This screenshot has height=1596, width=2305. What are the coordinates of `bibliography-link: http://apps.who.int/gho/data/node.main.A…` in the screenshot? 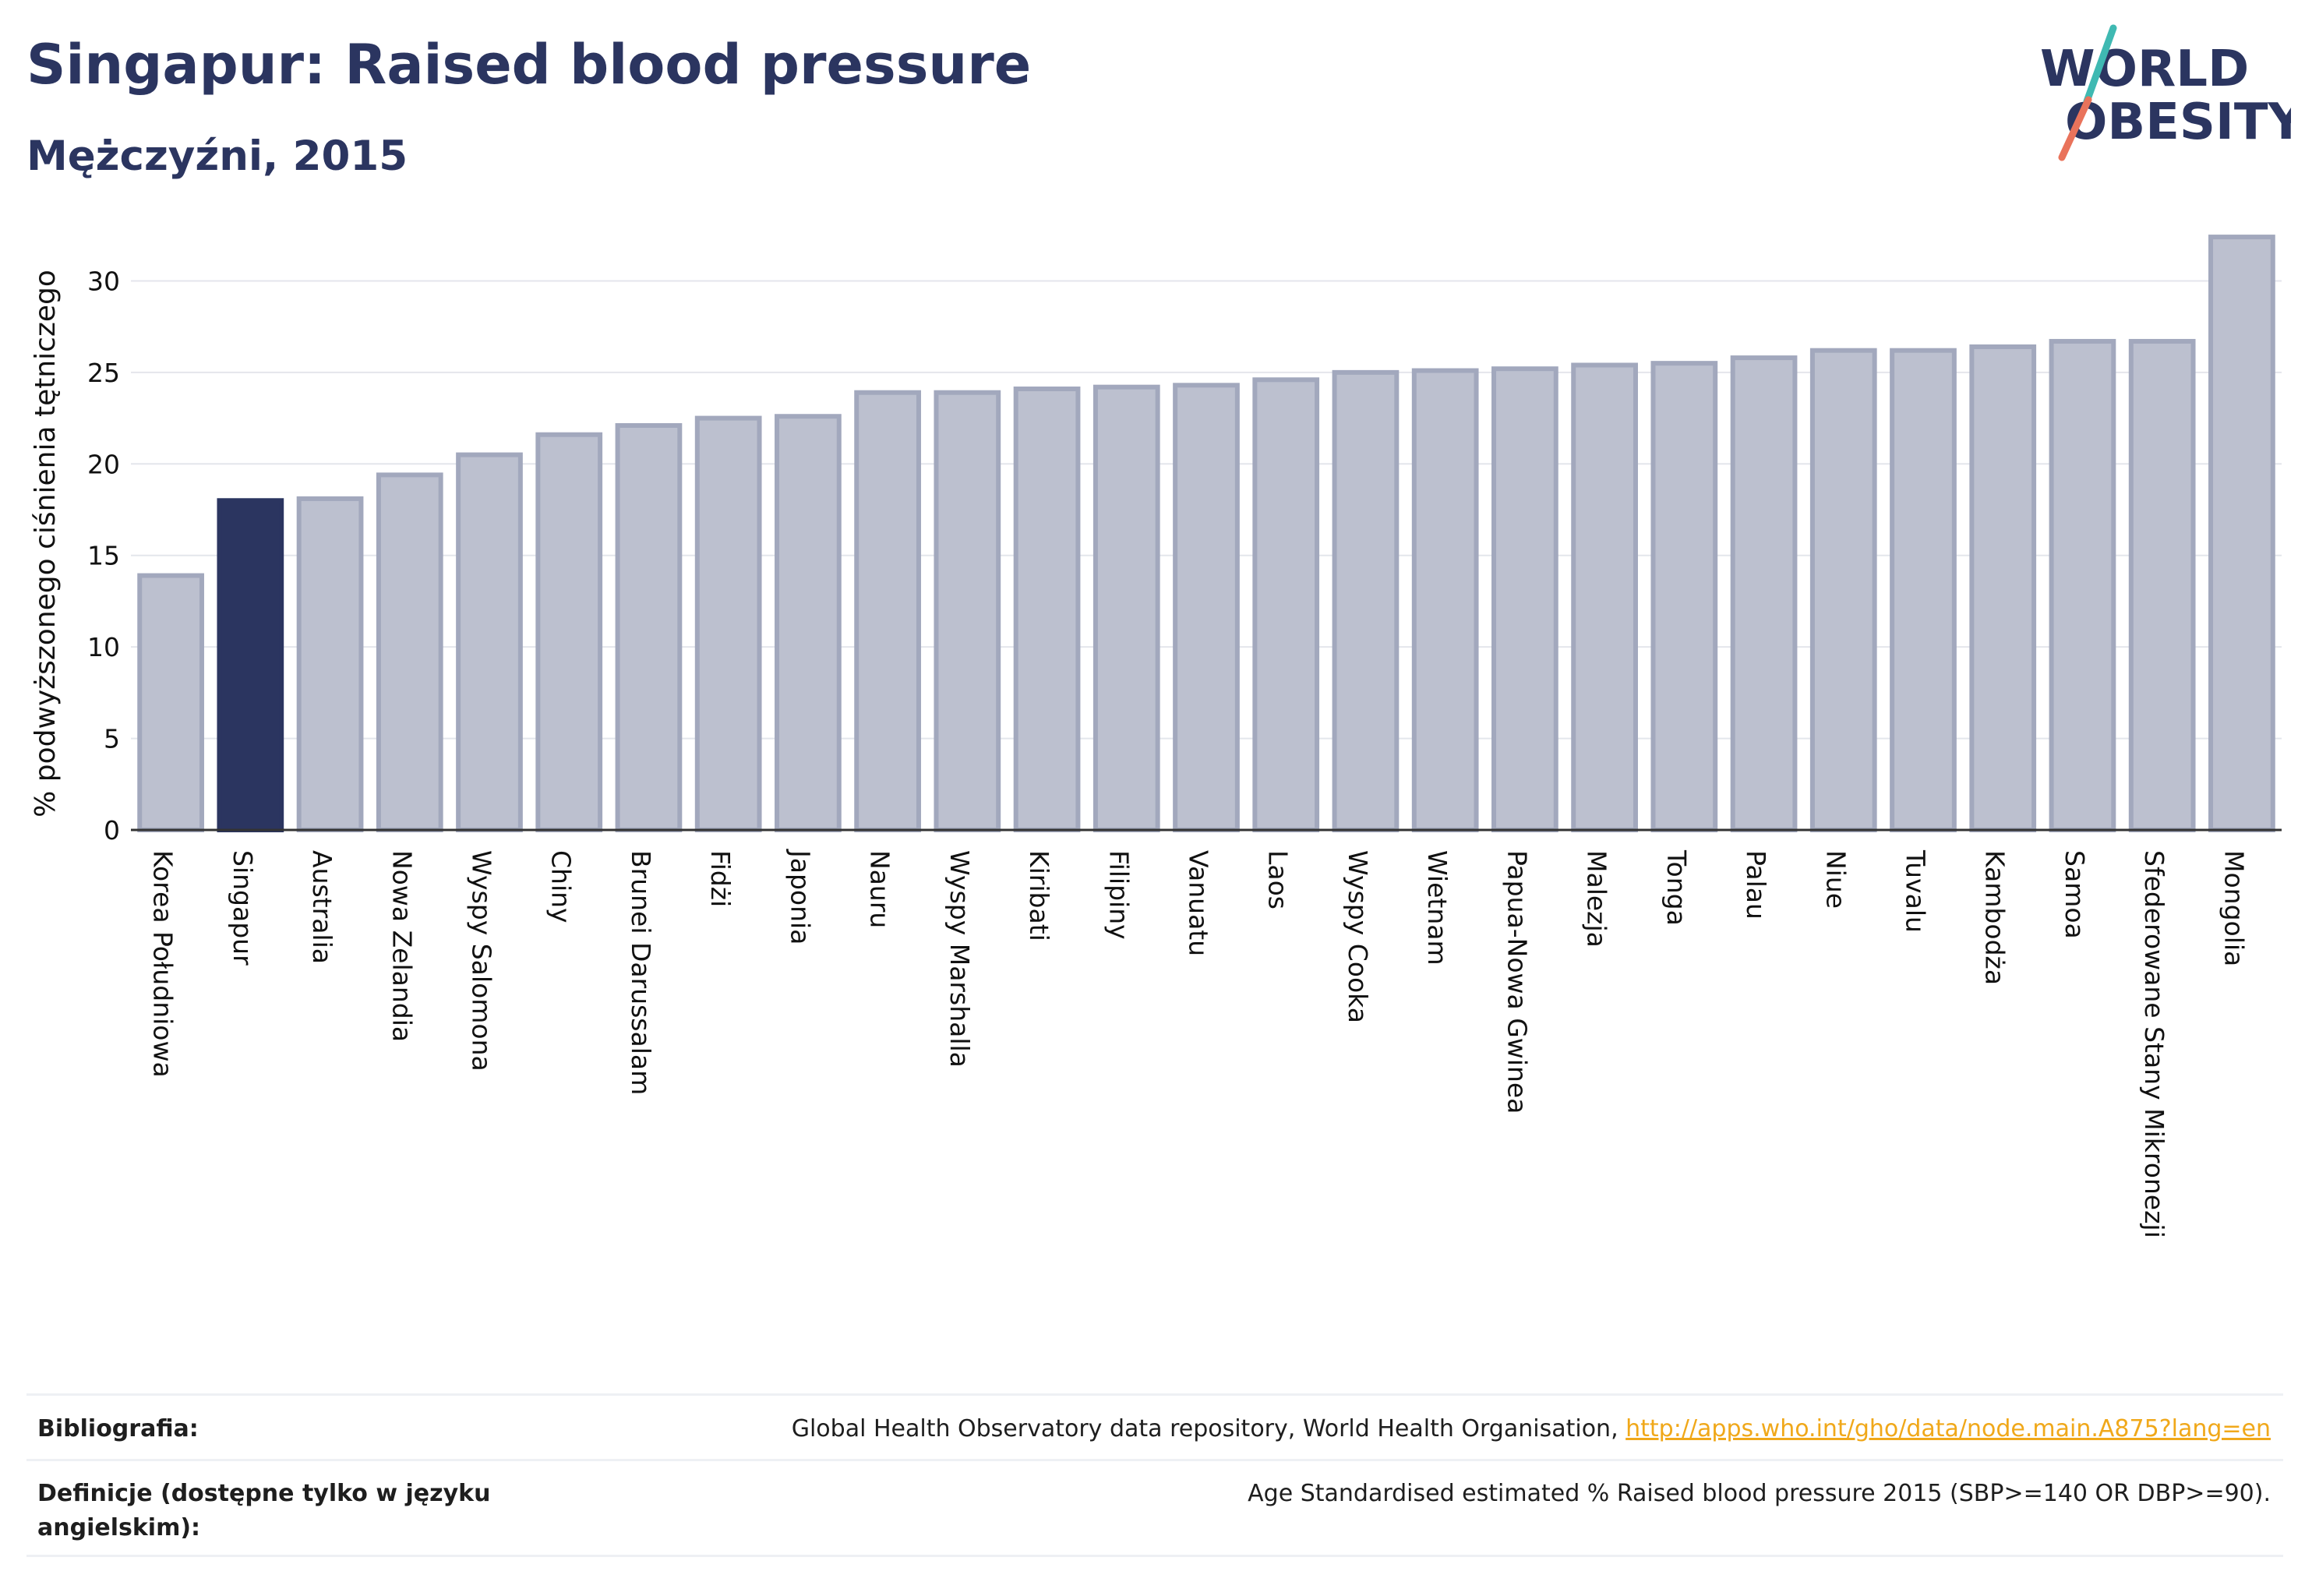 It's located at (1949, 1428).